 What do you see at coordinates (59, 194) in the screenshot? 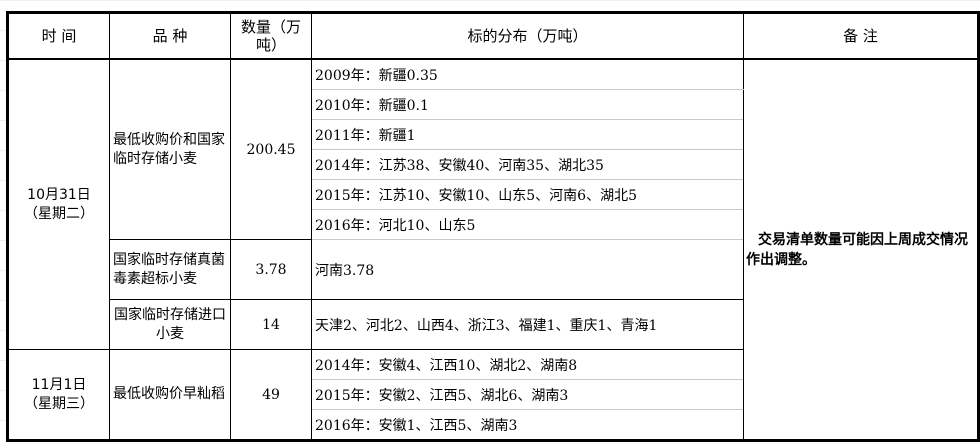
I see `date: 10月31日` at bounding box center [59, 194].